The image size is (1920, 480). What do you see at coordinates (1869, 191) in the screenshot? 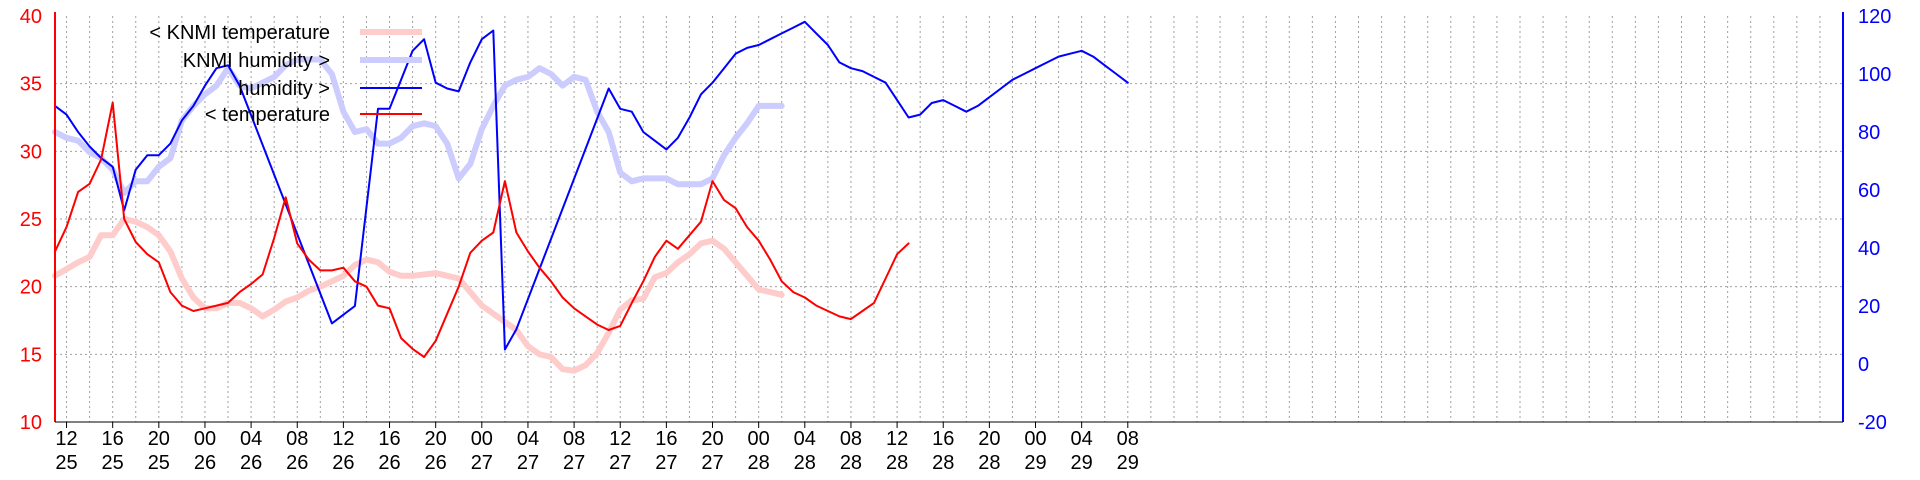
I see `y-right-tick-label: 60` at bounding box center [1869, 191].